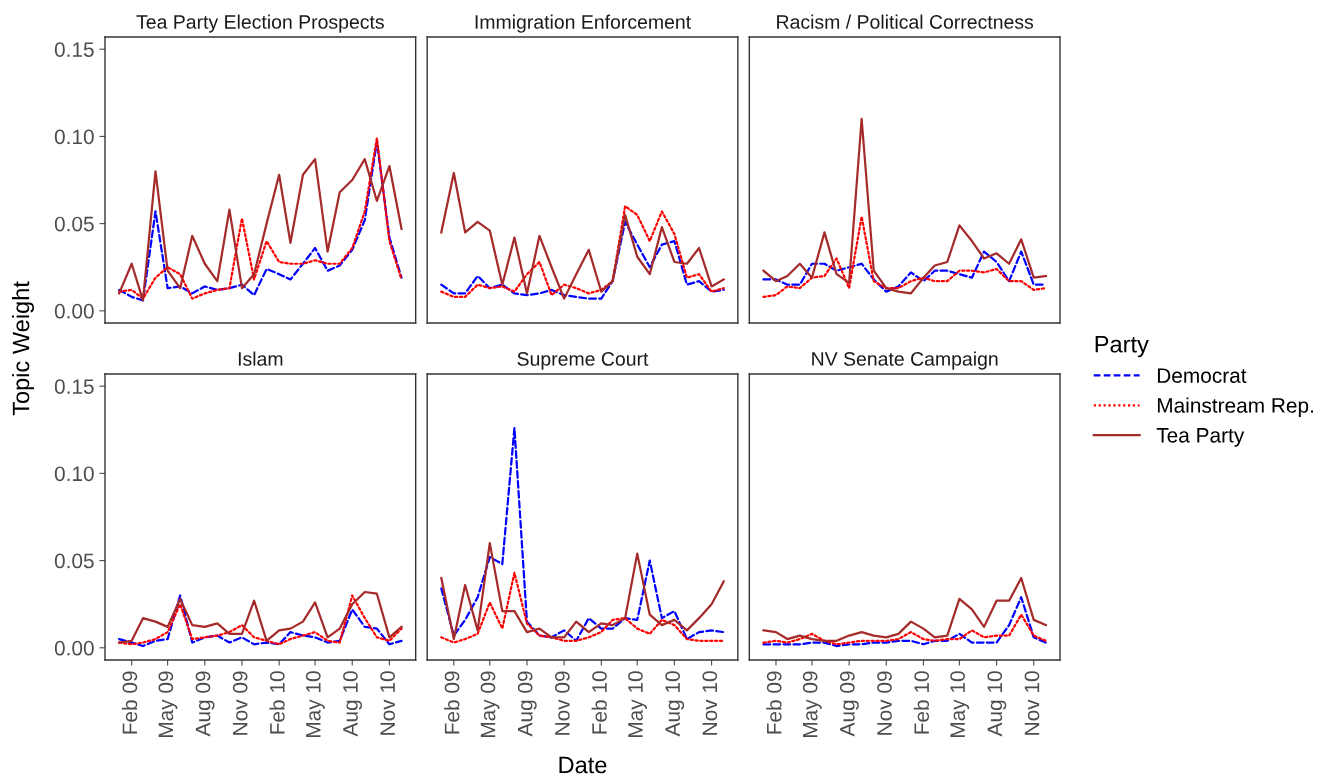 The width and height of the screenshot is (1335, 782). Describe the element at coordinates (905, 360) in the screenshot. I see `chart-title: NV Senate Campaign` at that location.